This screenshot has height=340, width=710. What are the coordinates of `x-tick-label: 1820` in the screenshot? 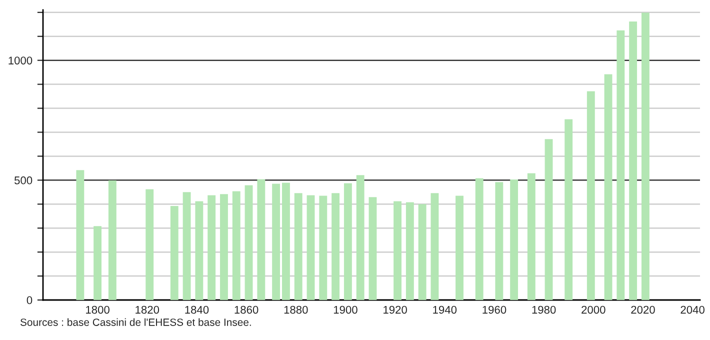 It's located at (148, 310).